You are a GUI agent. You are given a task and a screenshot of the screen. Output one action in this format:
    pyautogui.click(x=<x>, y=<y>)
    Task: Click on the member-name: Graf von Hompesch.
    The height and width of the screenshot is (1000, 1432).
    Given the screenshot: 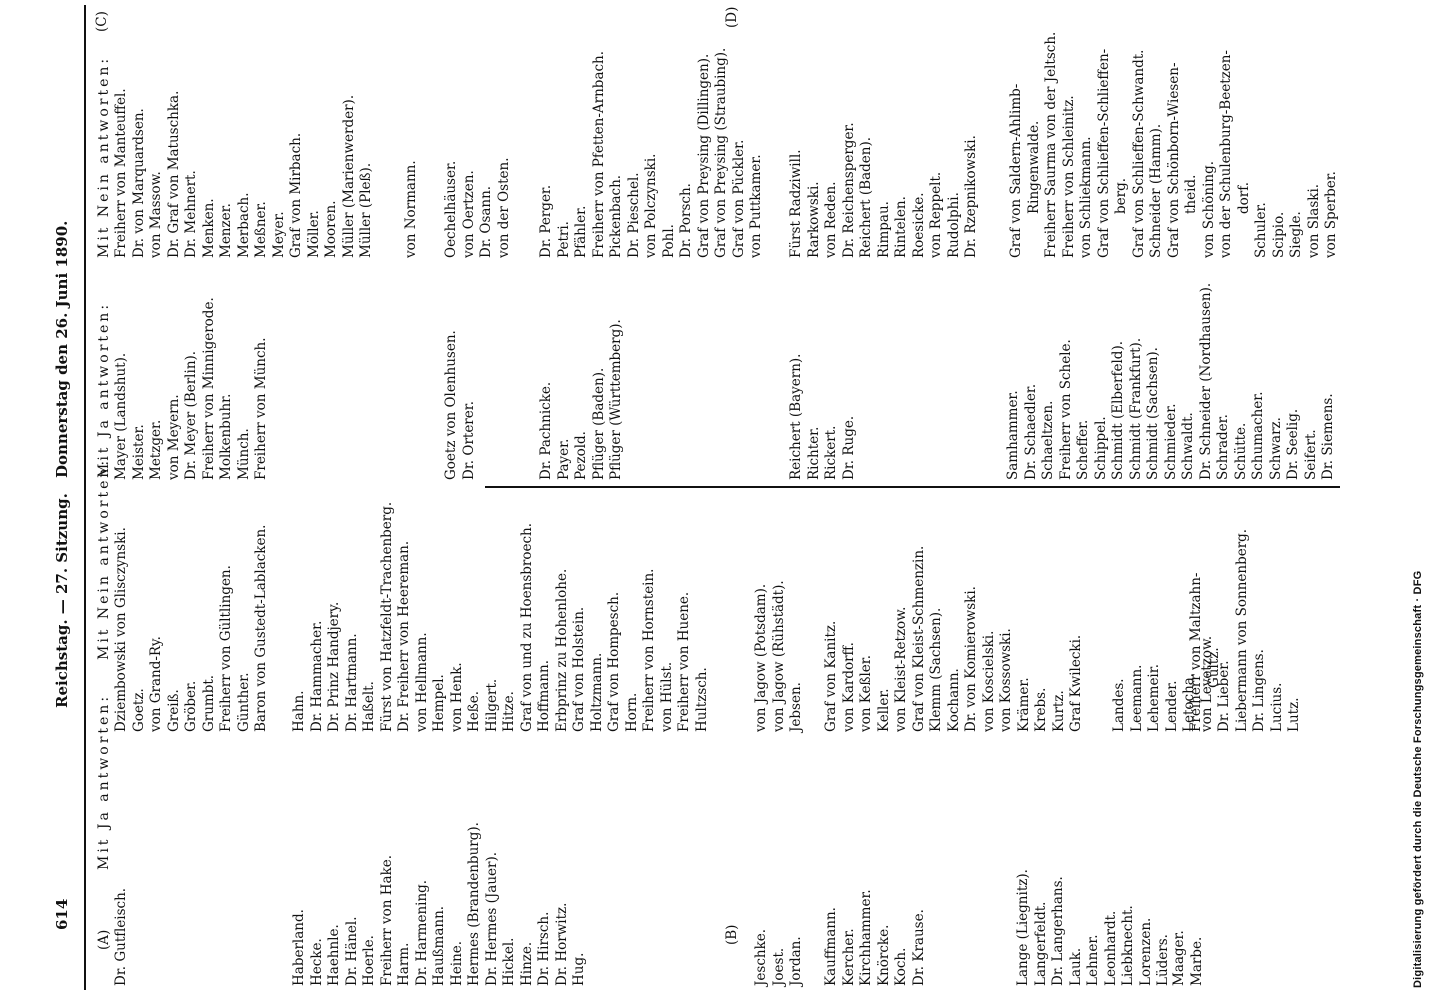 What is the action you would take?
    pyautogui.click(x=614, y=661)
    